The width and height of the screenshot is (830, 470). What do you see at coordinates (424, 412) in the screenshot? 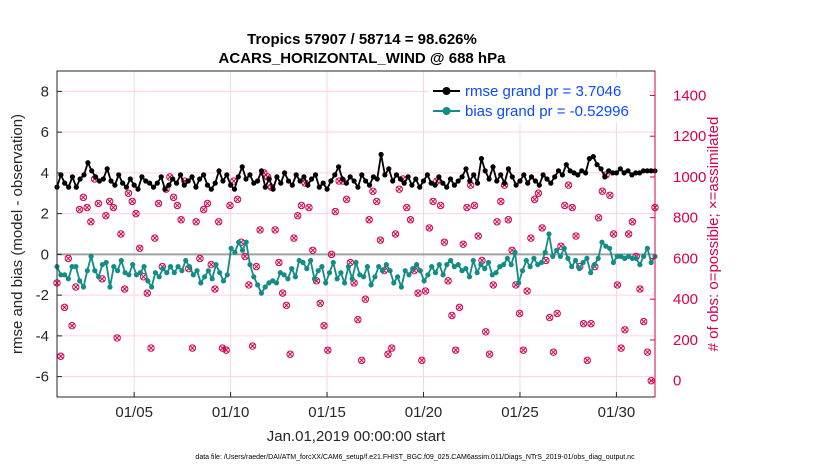
I see `x-tick-label: 01/20` at bounding box center [424, 412].